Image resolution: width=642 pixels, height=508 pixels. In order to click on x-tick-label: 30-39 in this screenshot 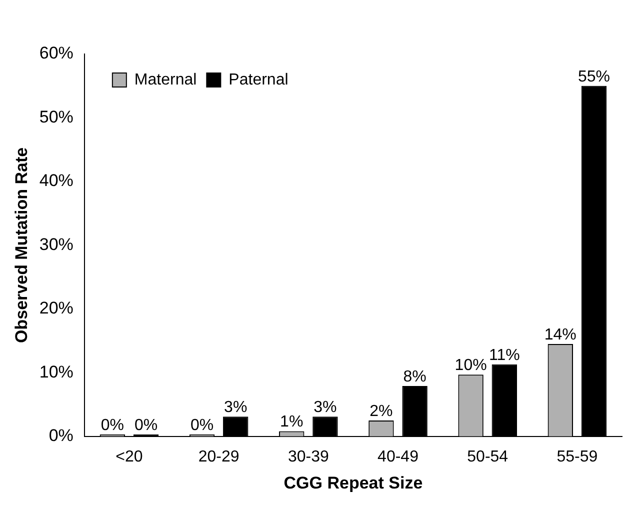, I will do `click(308, 457)`.